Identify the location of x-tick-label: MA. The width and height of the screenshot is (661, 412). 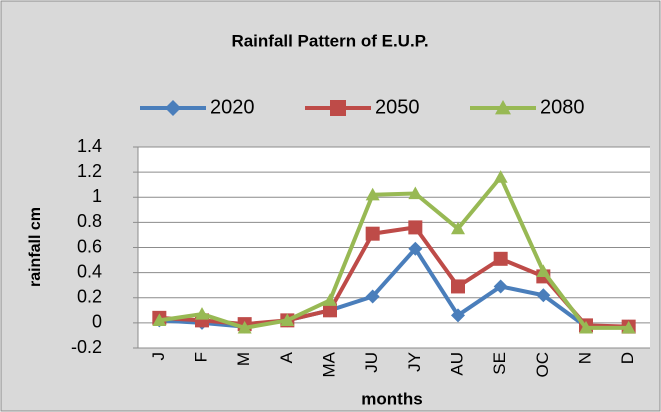
(328, 364).